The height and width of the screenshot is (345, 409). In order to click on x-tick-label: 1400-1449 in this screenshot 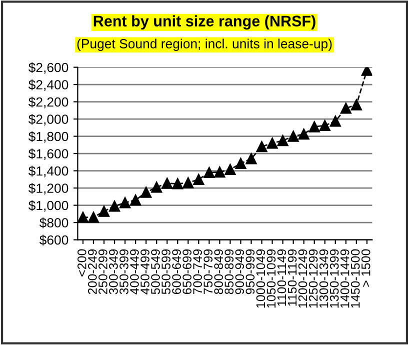, I will do `click(345, 278)`.